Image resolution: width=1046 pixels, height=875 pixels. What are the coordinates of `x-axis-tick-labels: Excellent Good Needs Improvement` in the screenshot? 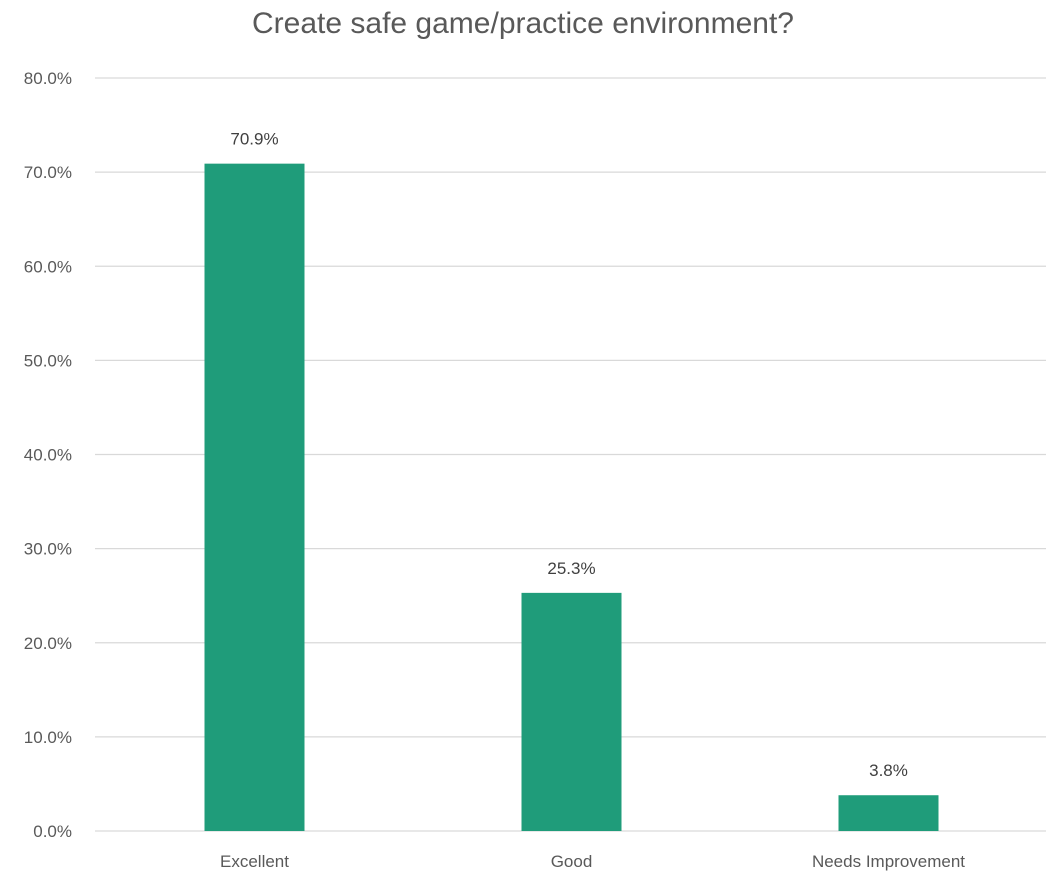 It's located at (592, 861).